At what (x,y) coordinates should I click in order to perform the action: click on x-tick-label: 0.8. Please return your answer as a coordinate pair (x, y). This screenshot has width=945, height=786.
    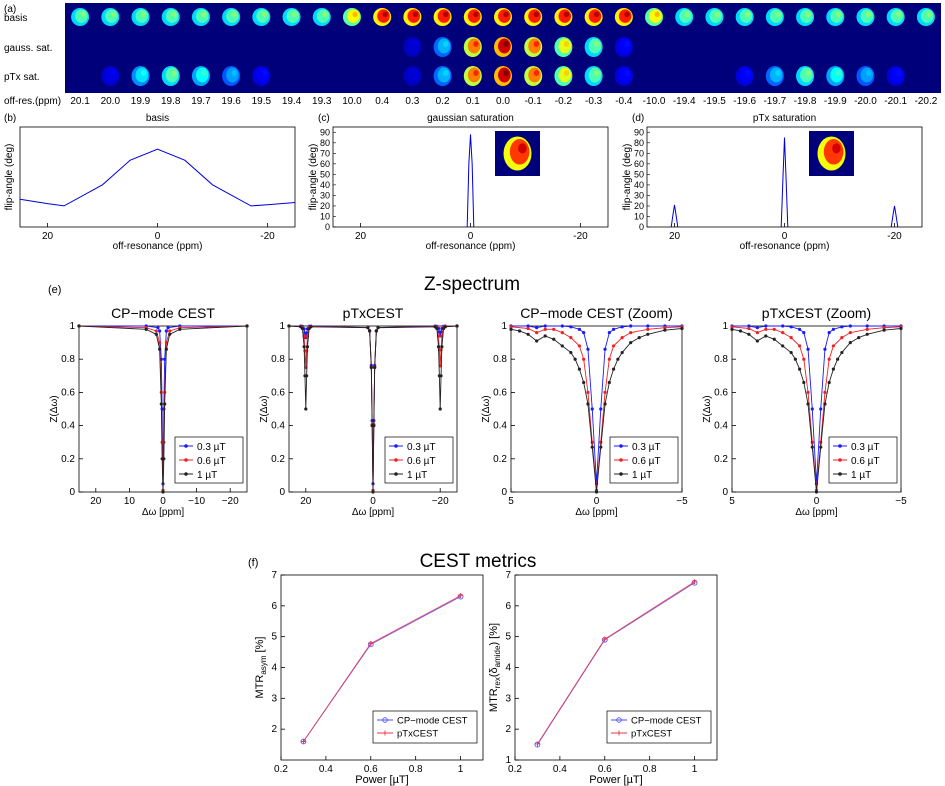
    Looking at the image, I should click on (650, 769).